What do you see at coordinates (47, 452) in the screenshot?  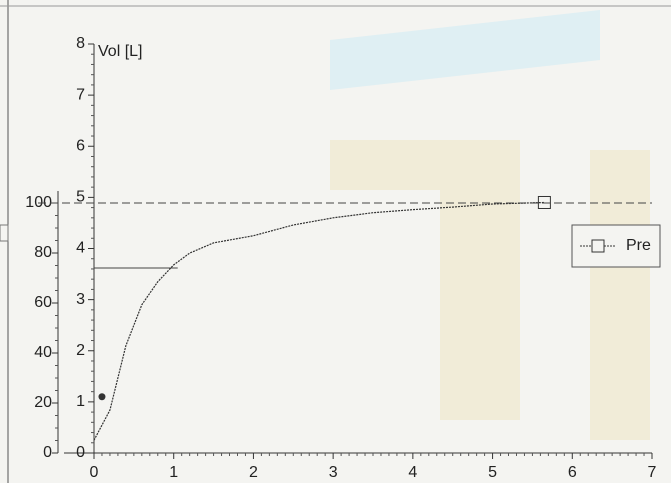 I see `y2-tick-label: 0` at bounding box center [47, 452].